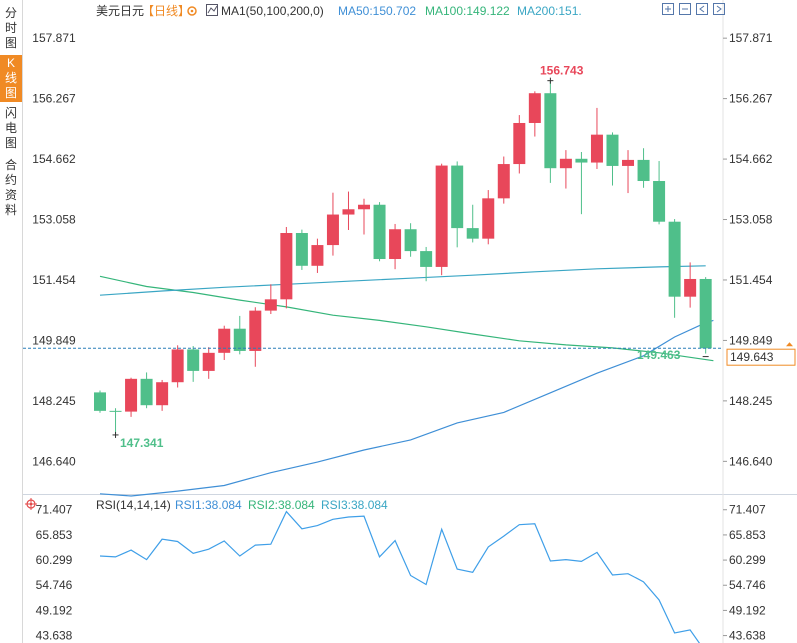  What do you see at coordinates (406, 318) in the screenshot?
I see `ma100-line` at bounding box center [406, 318].